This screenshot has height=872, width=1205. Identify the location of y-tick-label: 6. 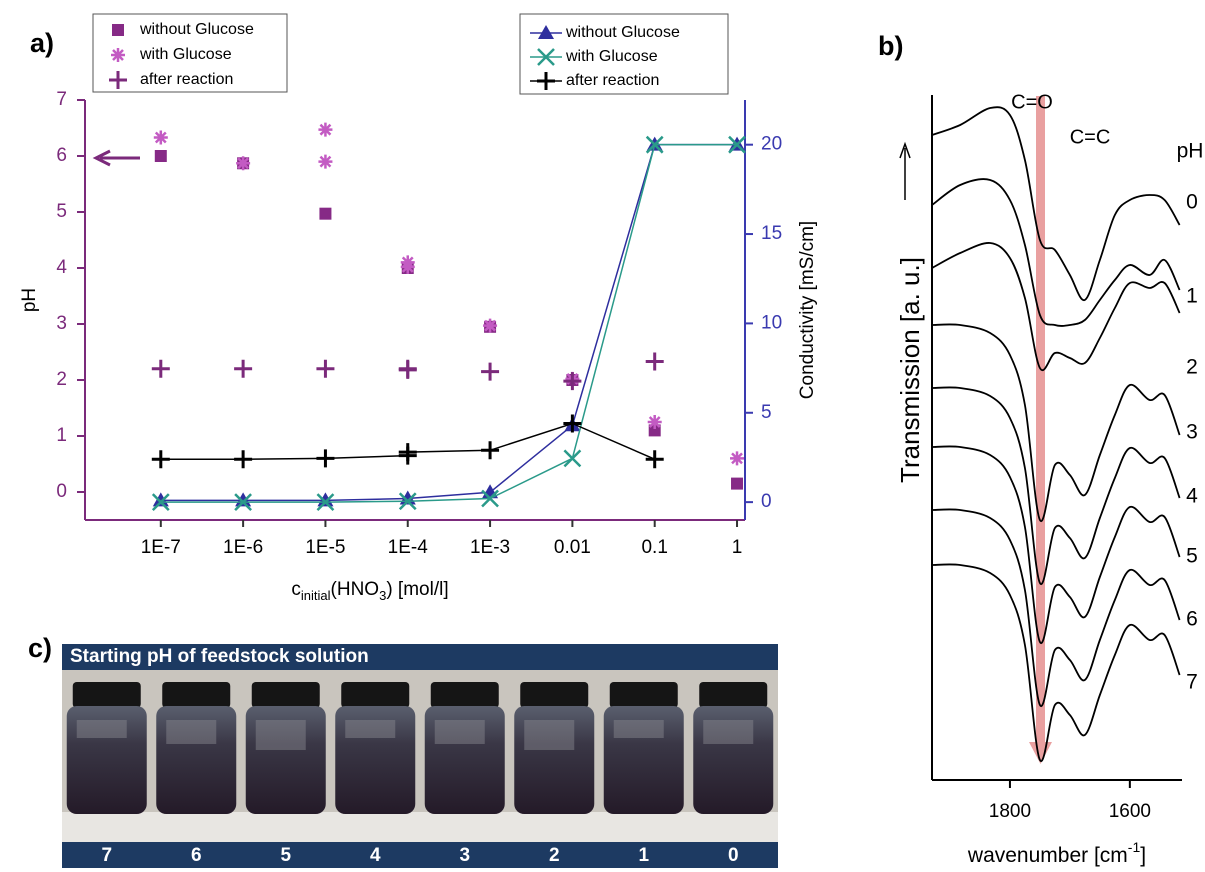
(61, 155).